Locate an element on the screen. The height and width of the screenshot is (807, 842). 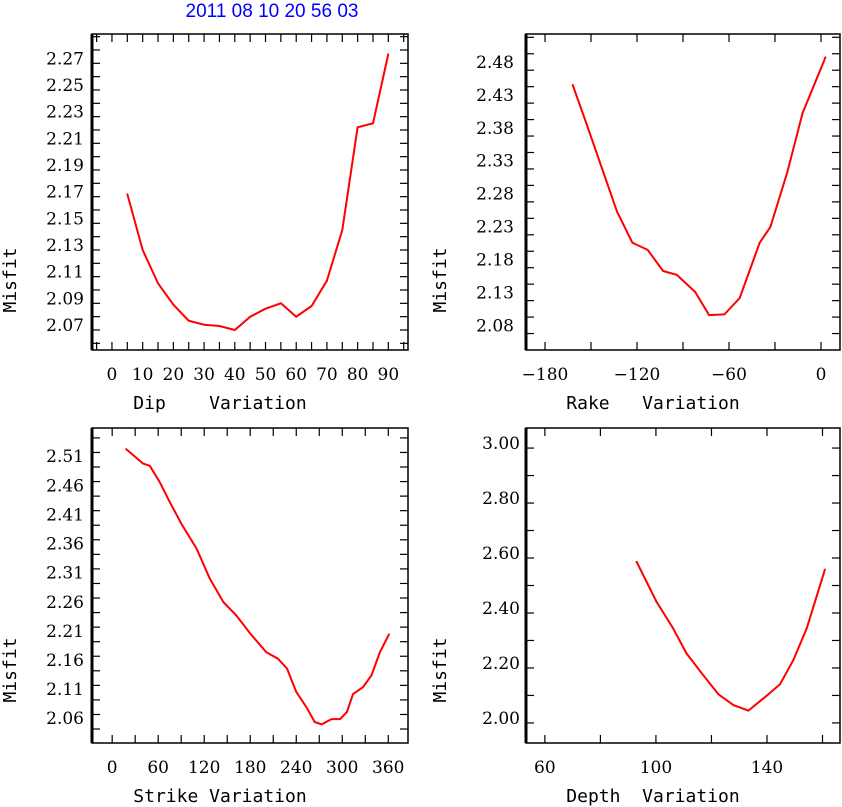
y-tick-label: 2.31 is located at coordinates (65, 574).